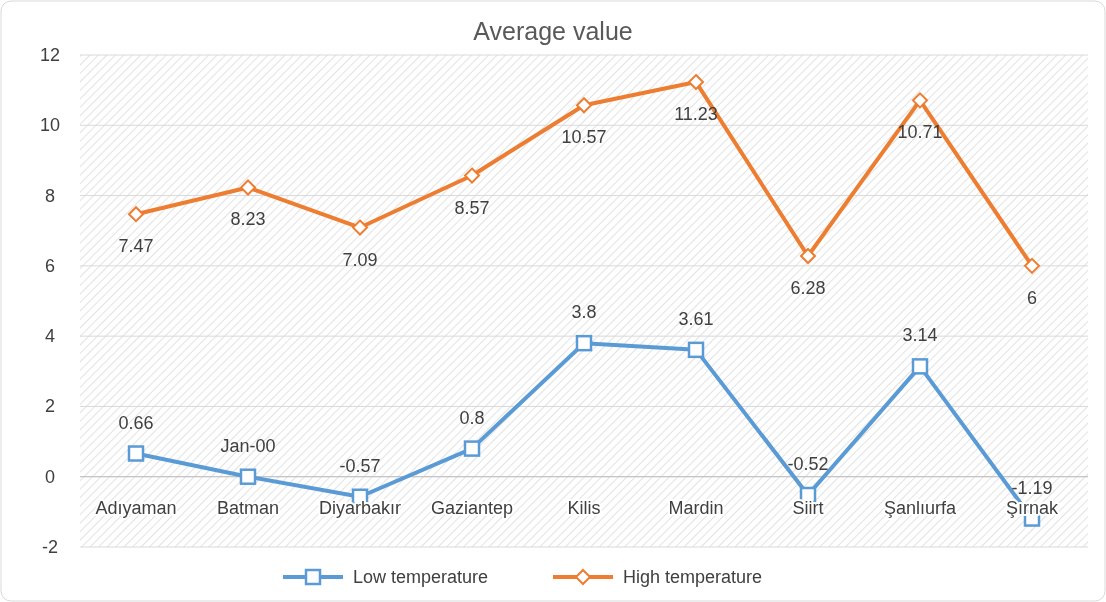 This screenshot has width=1106, height=602. What do you see at coordinates (584, 507) in the screenshot?
I see `x-tick-label: Kilis` at bounding box center [584, 507].